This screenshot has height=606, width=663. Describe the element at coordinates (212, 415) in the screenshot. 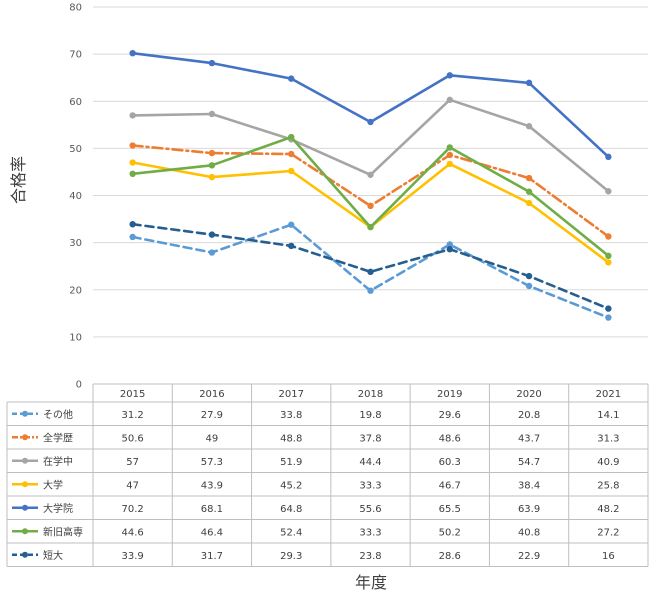

I see `data-label: 27.9` at that location.